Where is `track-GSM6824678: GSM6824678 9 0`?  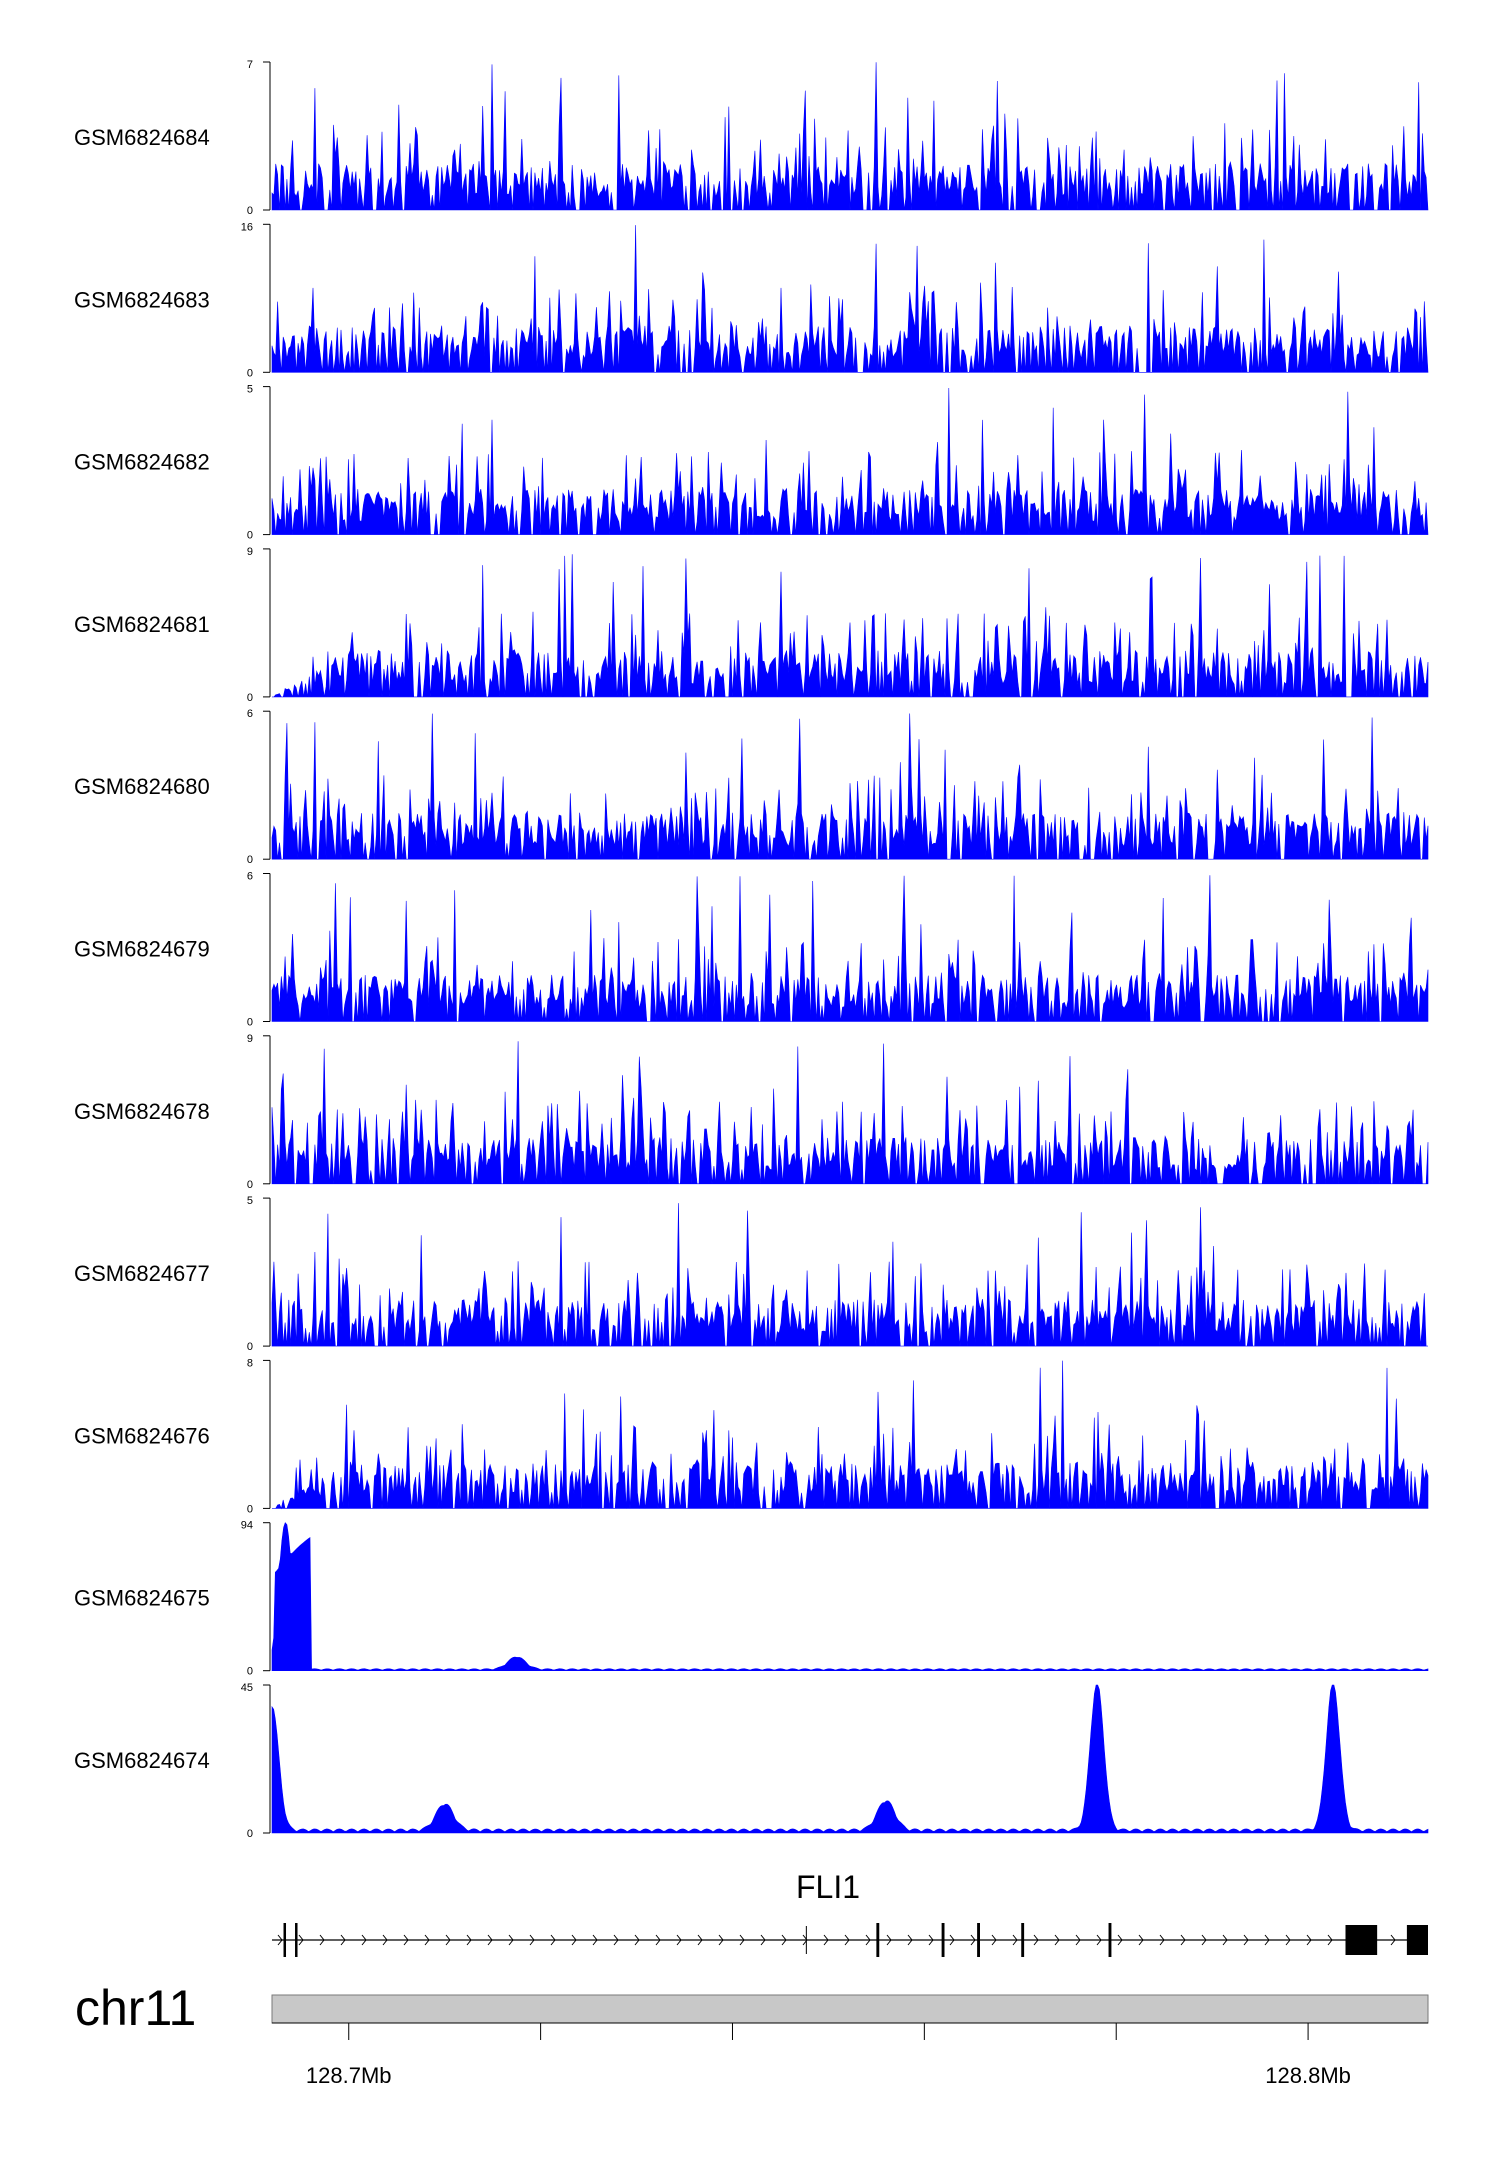
track-GSM6824678: GSM6824678 9 0 is located at coordinates (751, 1112).